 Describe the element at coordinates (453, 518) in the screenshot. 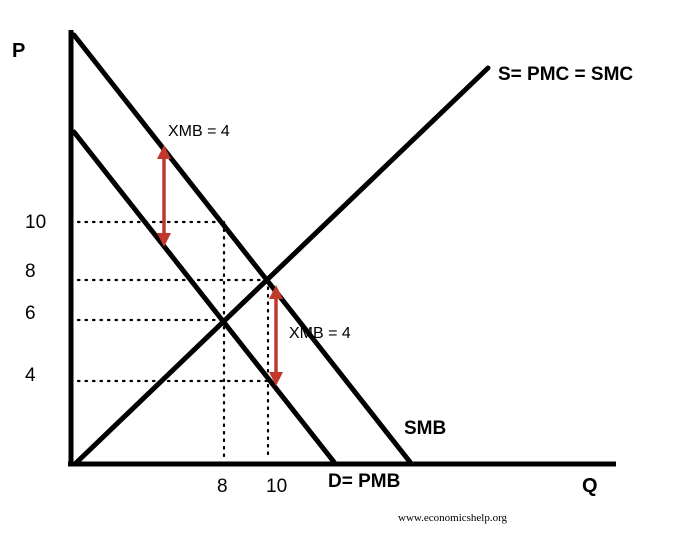

I see `source-credit: www.economicshelp.org` at that location.